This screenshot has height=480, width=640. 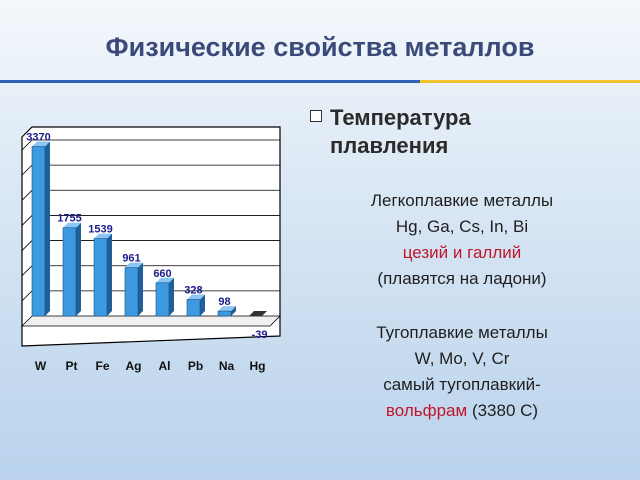 What do you see at coordinates (462, 200) in the screenshot?
I see `low-melting-header: Легкоплавкие металлы` at bounding box center [462, 200].